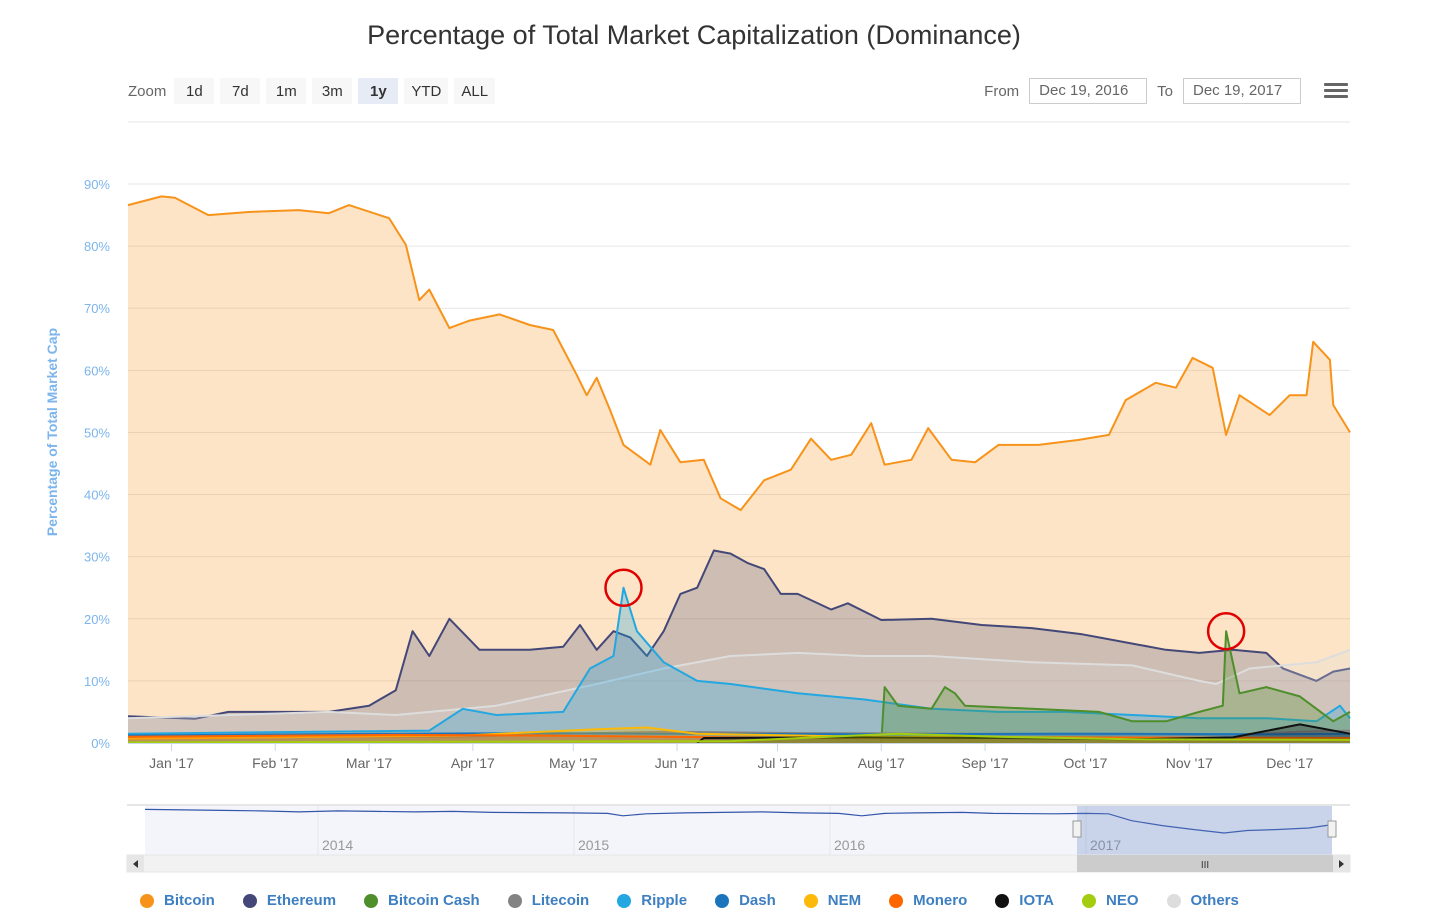 The height and width of the screenshot is (920, 1443). I want to click on navigator-year-label: 2014, so click(337, 845).